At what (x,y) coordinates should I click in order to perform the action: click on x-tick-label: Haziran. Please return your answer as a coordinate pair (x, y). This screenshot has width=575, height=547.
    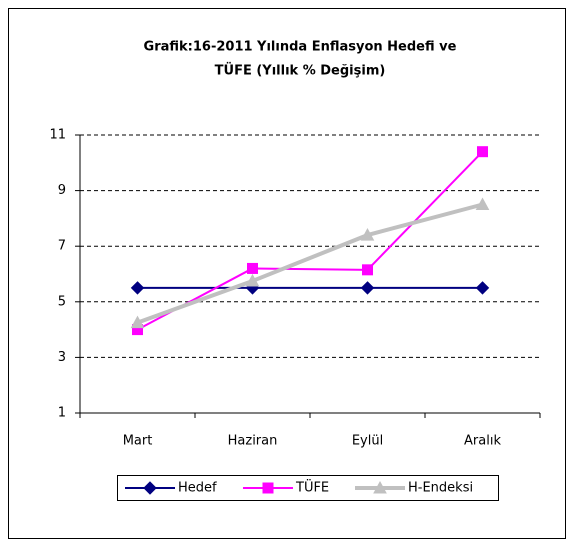
    Looking at the image, I should click on (253, 441).